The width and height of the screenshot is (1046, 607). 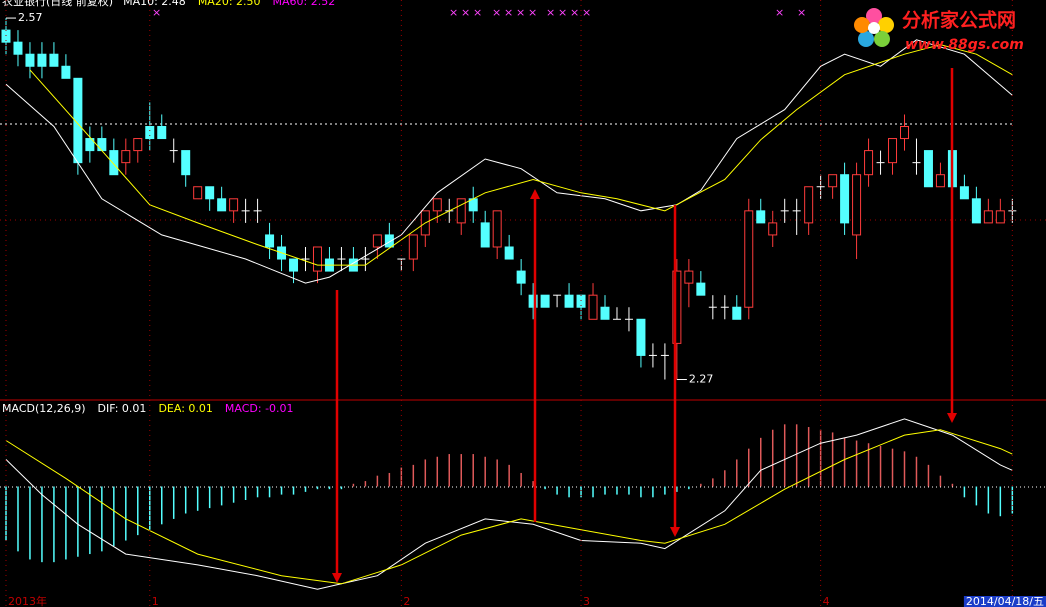 What do you see at coordinates (30, 17) in the screenshot?
I see `annotation: 2.57` at bounding box center [30, 17].